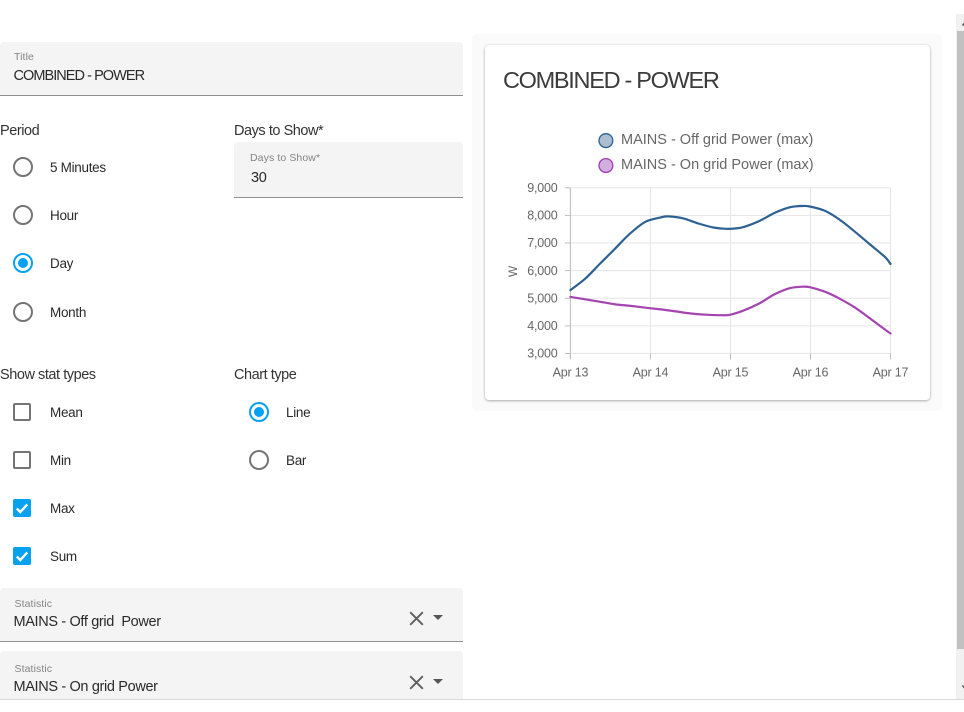 Image resolution: width=964 pixels, height=712 pixels. I want to click on svg-text: Apr 15, so click(731, 372).